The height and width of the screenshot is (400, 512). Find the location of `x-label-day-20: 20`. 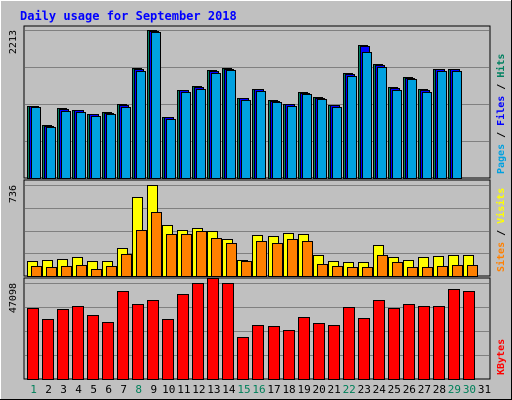

x-label-day-20: 20 is located at coordinates (319, 389).